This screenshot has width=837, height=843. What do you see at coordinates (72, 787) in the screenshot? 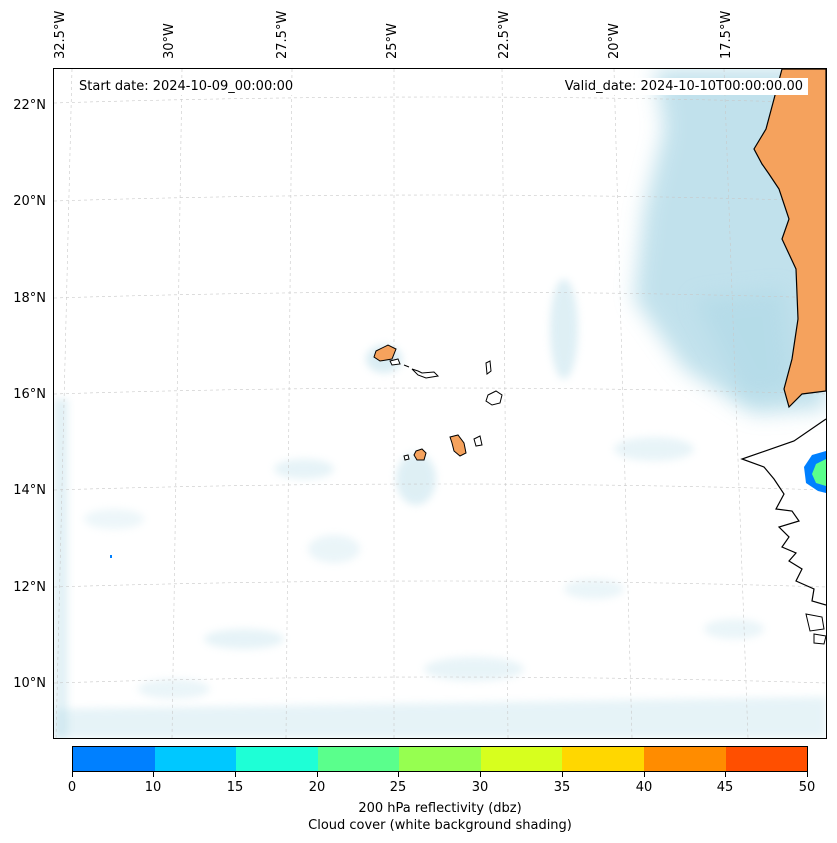
I see `colorbar-label-0: 0` at bounding box center [72, 787].